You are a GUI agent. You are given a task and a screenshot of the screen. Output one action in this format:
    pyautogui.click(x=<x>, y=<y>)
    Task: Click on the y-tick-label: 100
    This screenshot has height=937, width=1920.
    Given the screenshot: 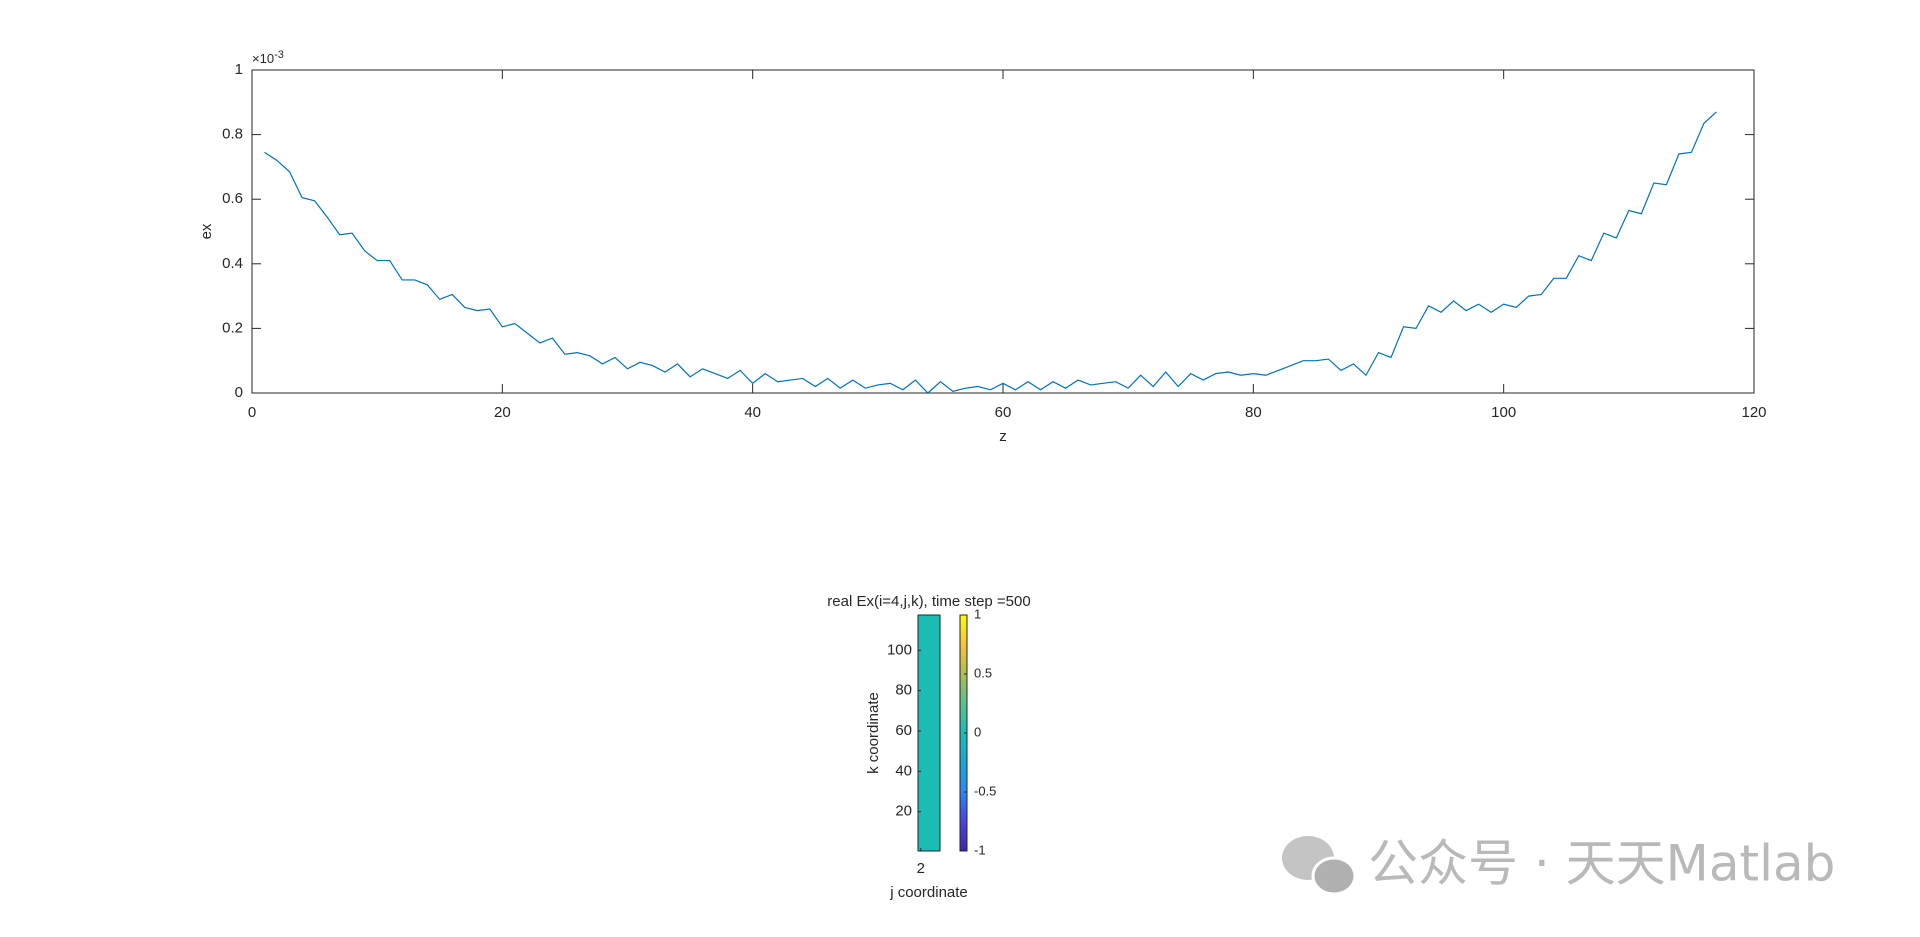 What is the action you would take?
    pyautogui.click(x=899, y=649)
    